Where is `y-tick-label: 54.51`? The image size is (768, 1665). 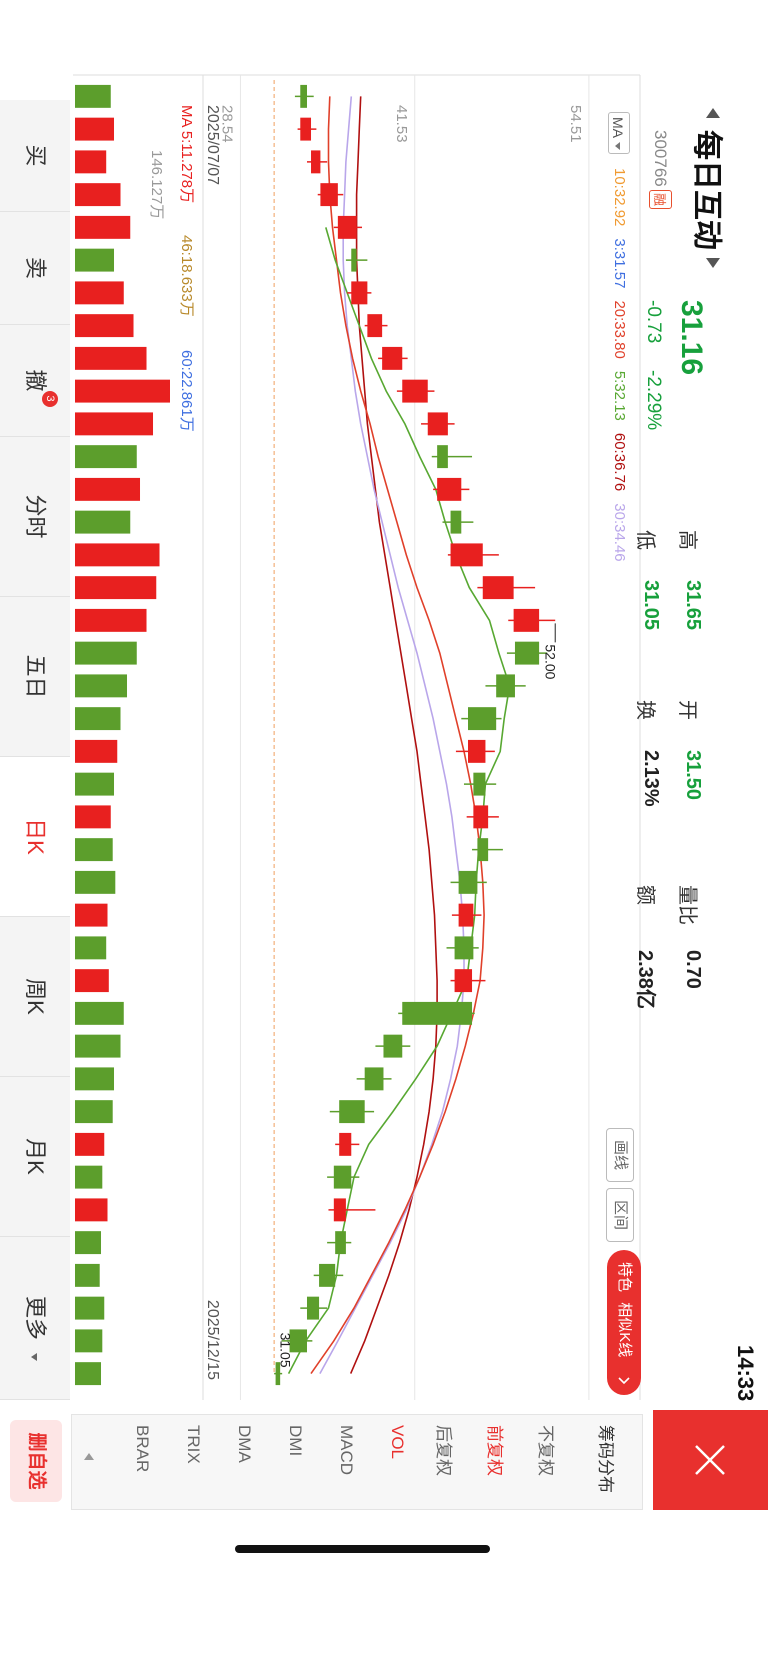
y-tick-label: 54.51 is located at coordinates (575, 124).